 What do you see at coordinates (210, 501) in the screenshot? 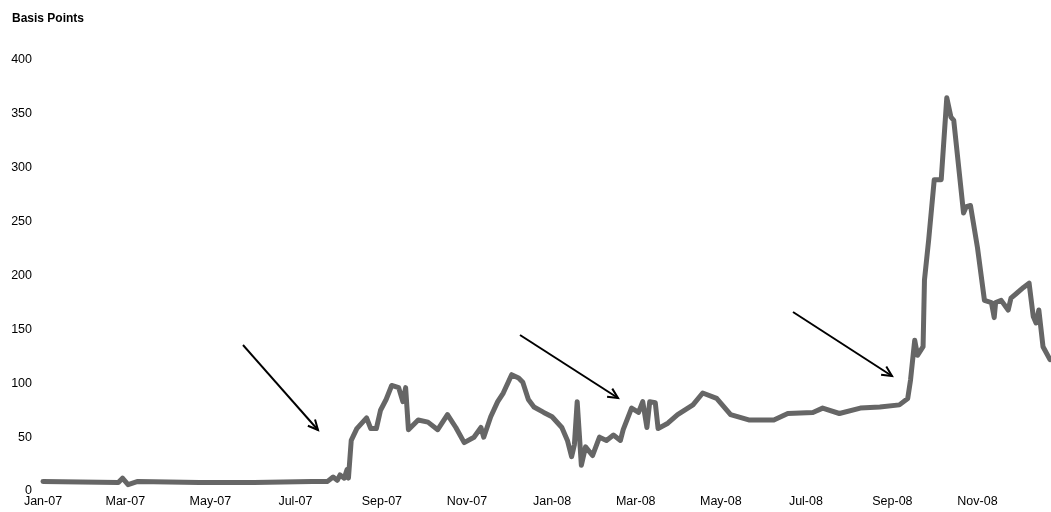
I see `x-tick-label: May-07` at bounding box center [210, 501].